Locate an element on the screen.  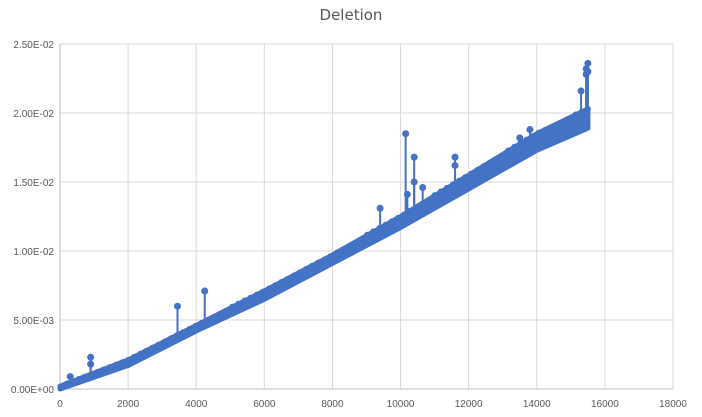
x-tick-label: 6000 is located at coordinates (264, 404).